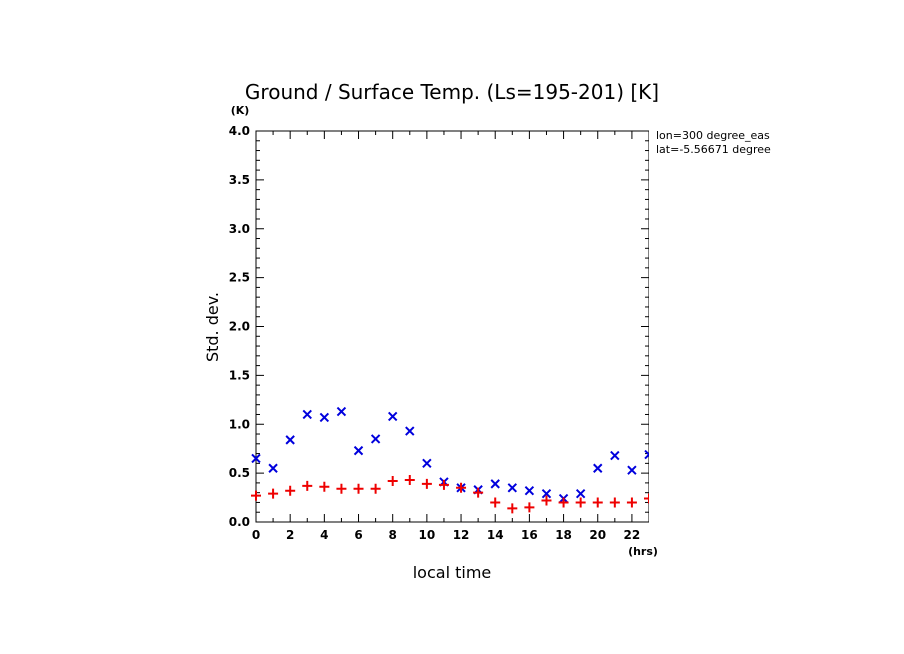 The height and width of the screenshot is (654, 904). I want to click on y-tick-label: 4.0, so click(239, 131).